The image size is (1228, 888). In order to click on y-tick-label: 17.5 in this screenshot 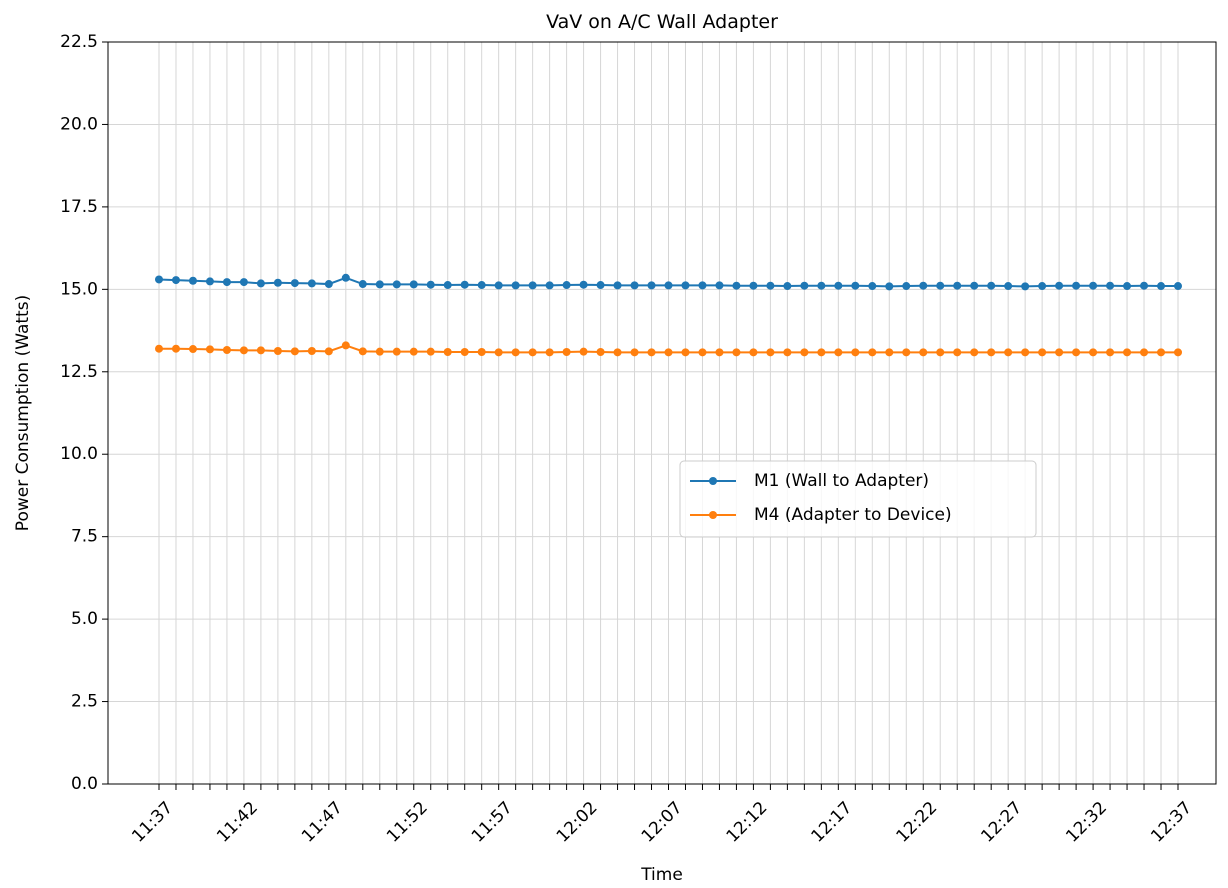, I will do `click(79, 207)`.